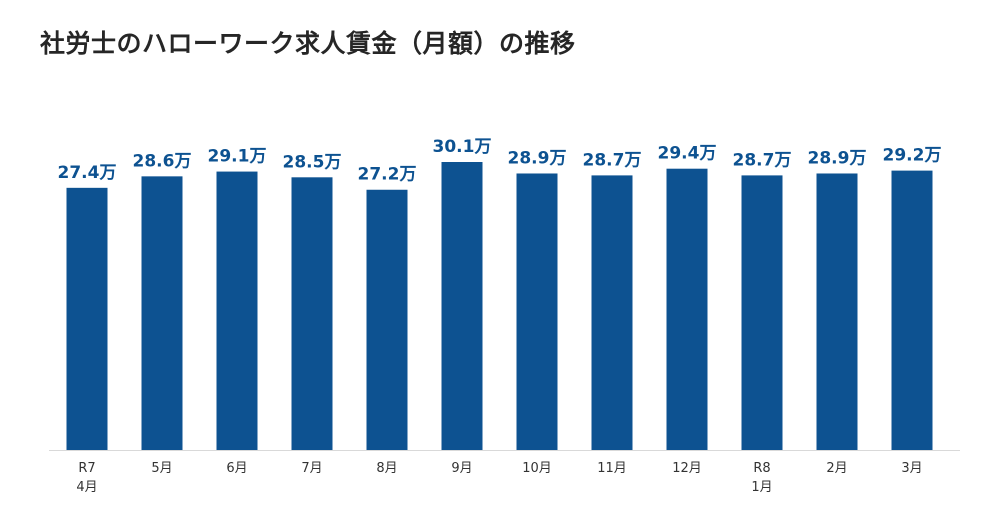 This screenshot has height=520, width=1000. Describe the element at coordinates (86, 468) in the screenshot. I see `x-tick-label: R7` at that location.